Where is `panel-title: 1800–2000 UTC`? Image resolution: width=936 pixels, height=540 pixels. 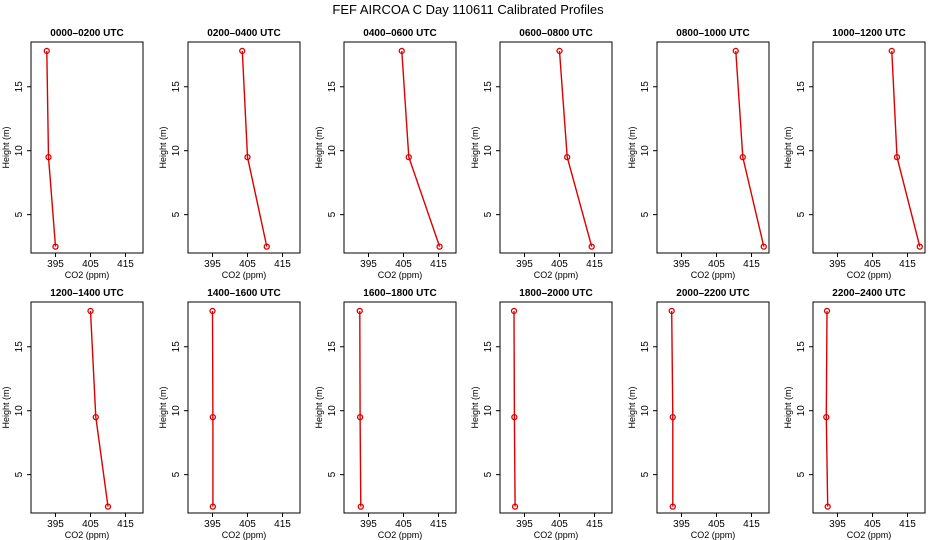 panel-title: 1800–2000 UTC is located at coordinates (555, 293).